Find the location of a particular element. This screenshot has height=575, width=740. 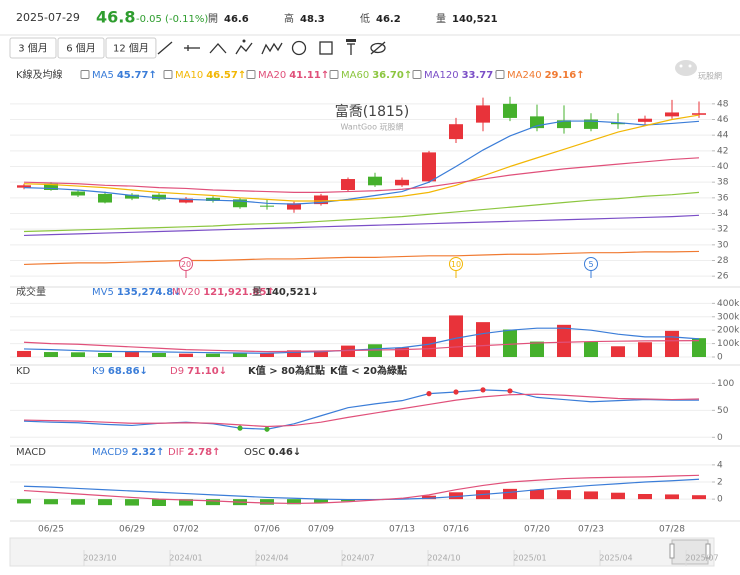

y-tick-label: 26 is located at coordinates (723, 277).